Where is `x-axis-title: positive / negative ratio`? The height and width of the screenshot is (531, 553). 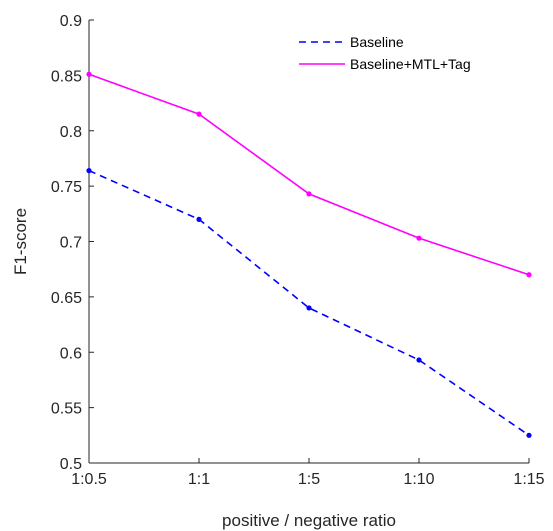
x-axis-title: positive / negative ratio is located at coordinates (309, 520).